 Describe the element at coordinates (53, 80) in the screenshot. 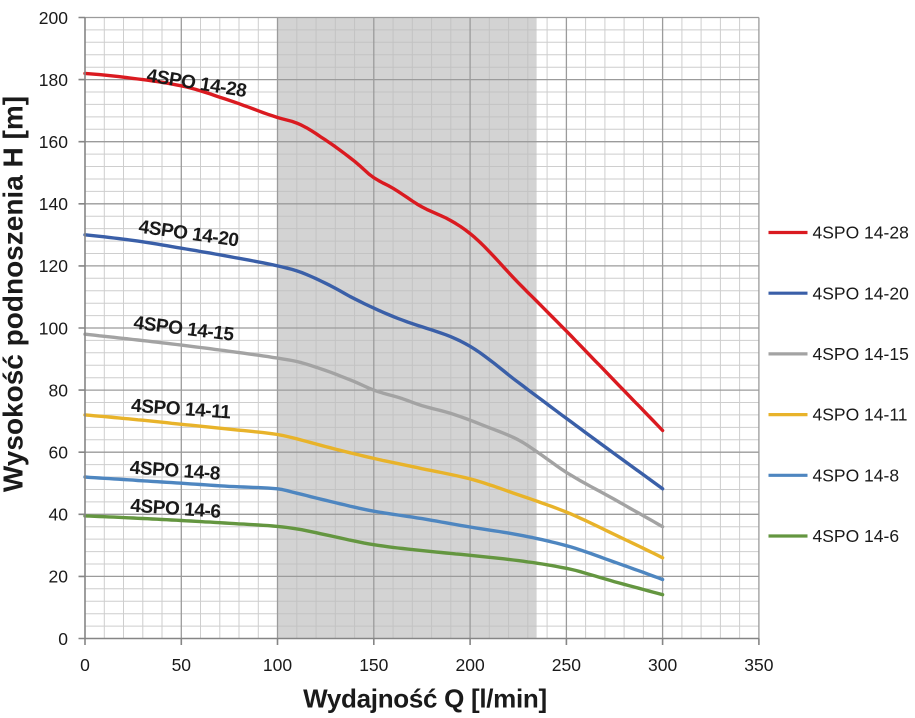

I see `svg-text: 180` at that location.